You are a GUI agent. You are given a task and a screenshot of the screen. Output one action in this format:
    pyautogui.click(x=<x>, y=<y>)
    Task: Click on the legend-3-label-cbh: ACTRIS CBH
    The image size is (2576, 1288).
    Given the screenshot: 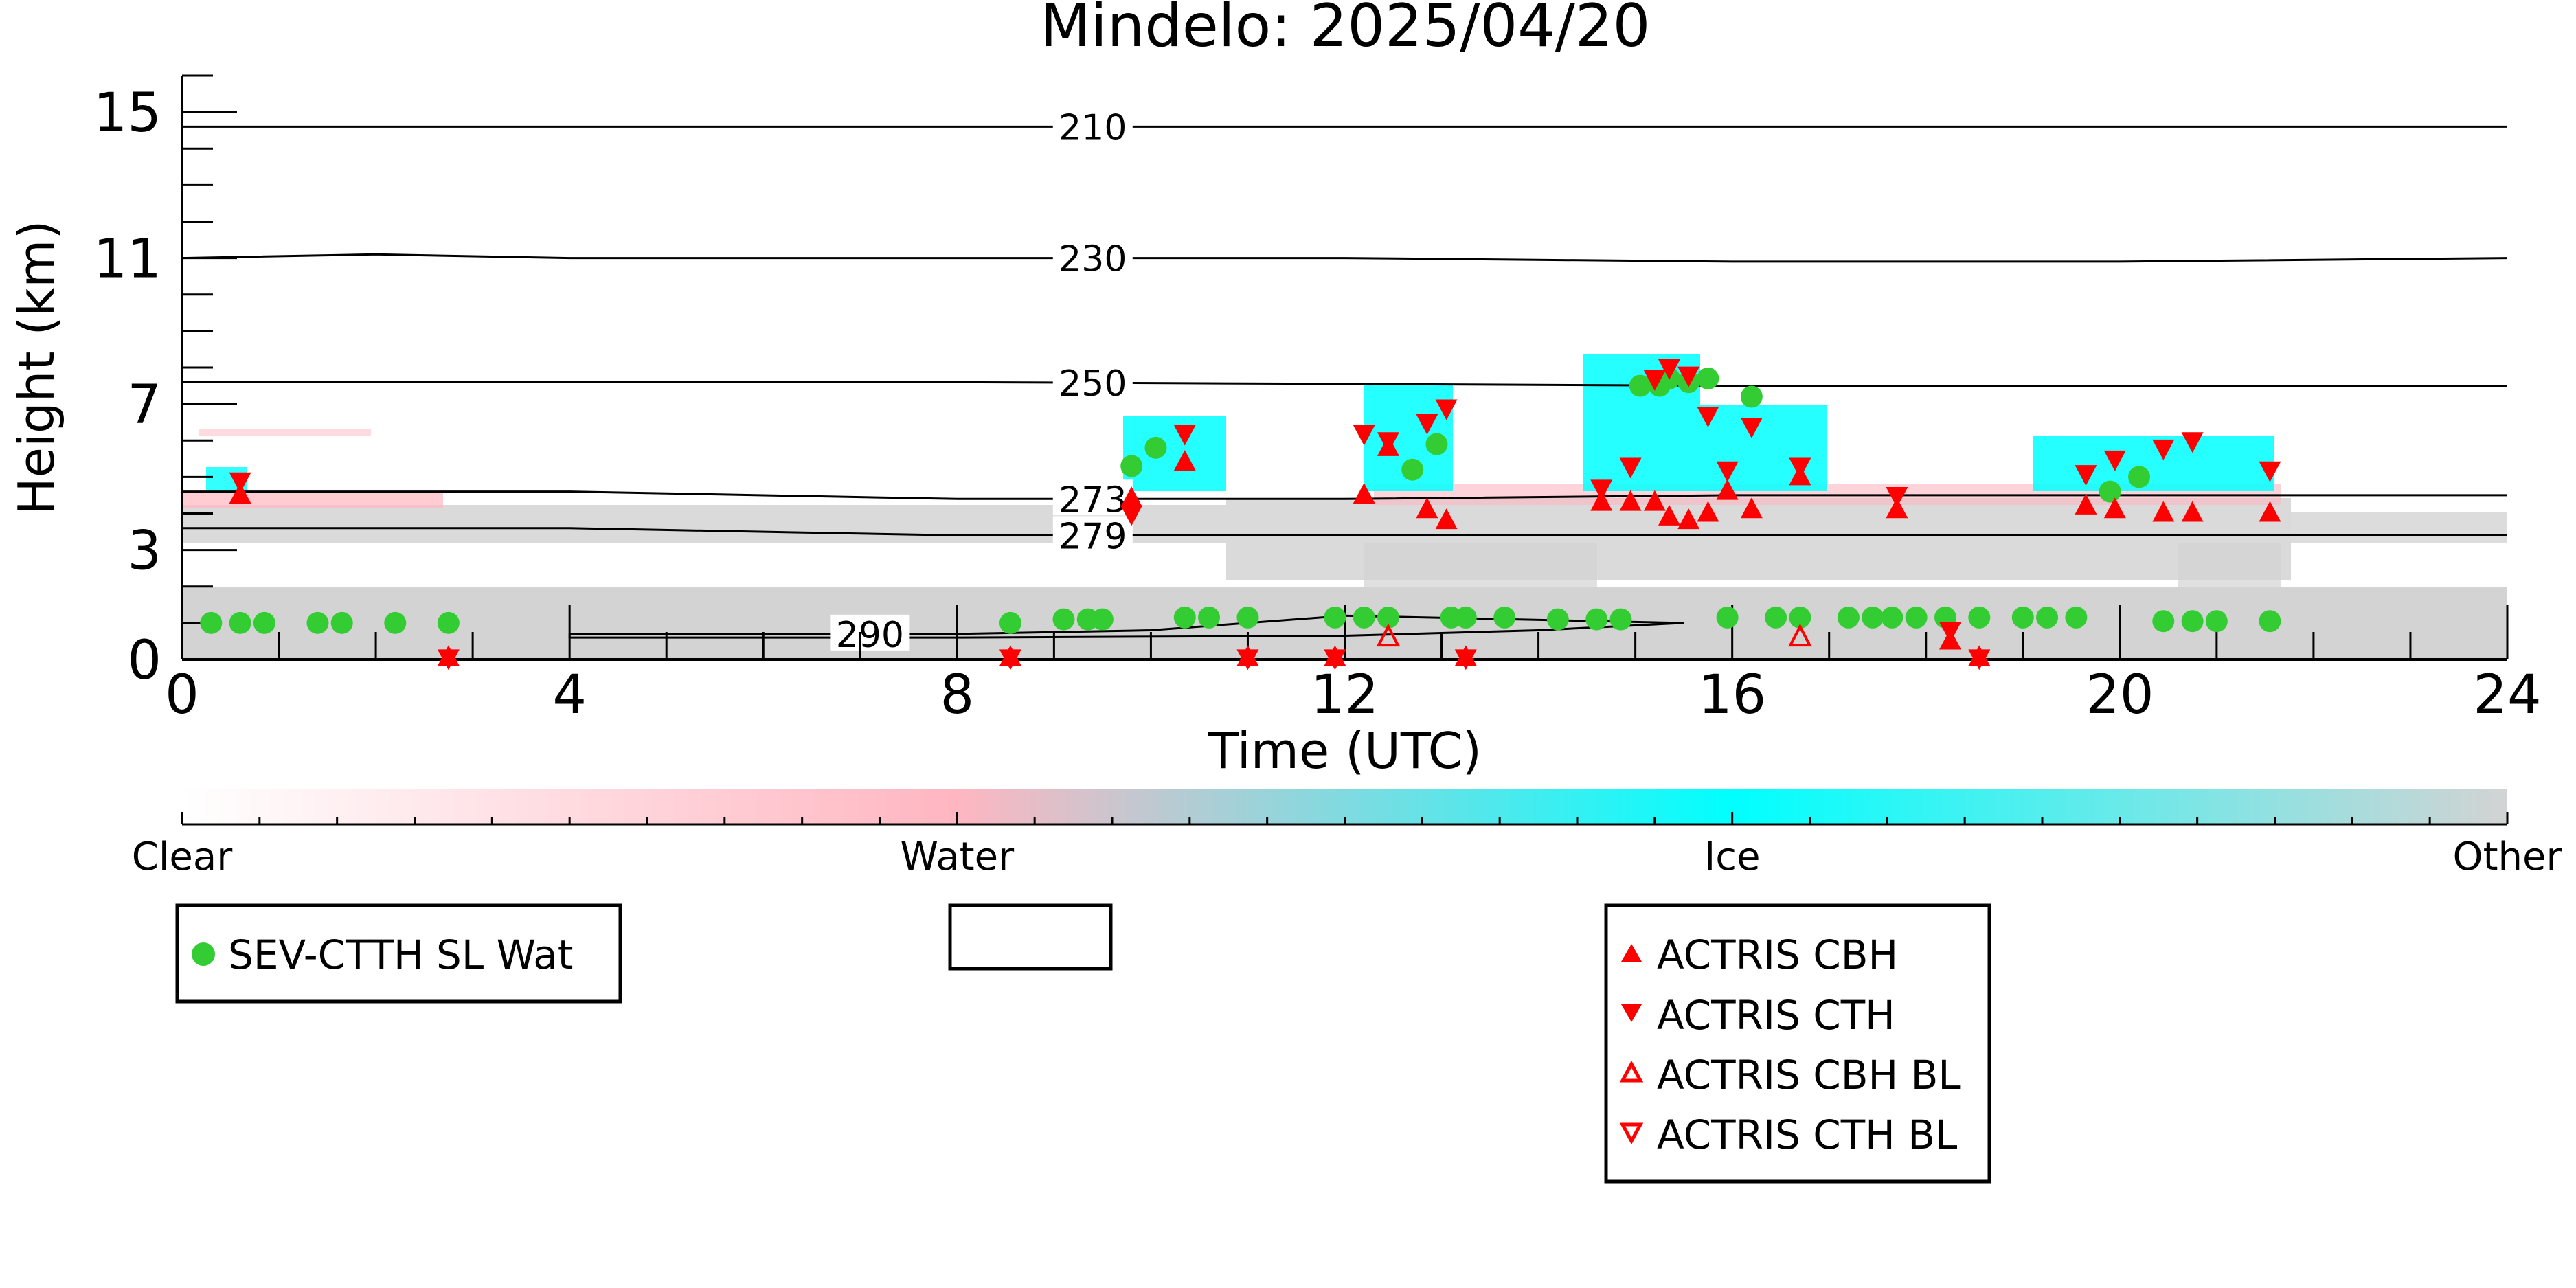 What is the action you would take?
    pyautogui.click(x=1777, y=954)
    